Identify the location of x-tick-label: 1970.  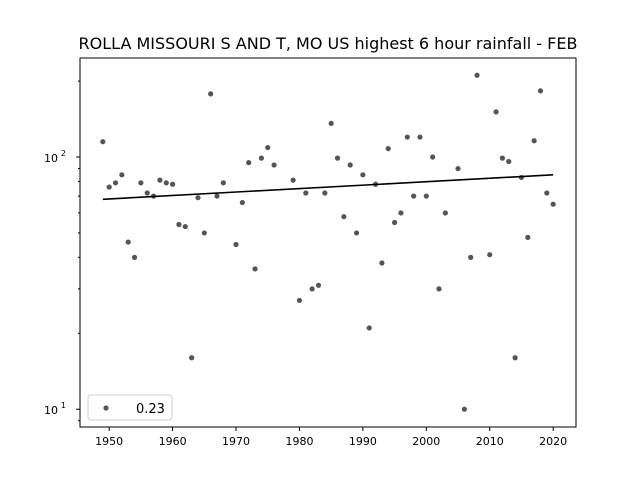
(236, 441).